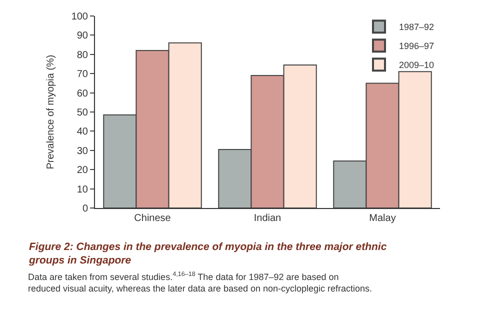 The image size is (480, 320). Describe the element at coordinates (79, 17) in the screenshot. I see `y-tick-label: 100` at that location.